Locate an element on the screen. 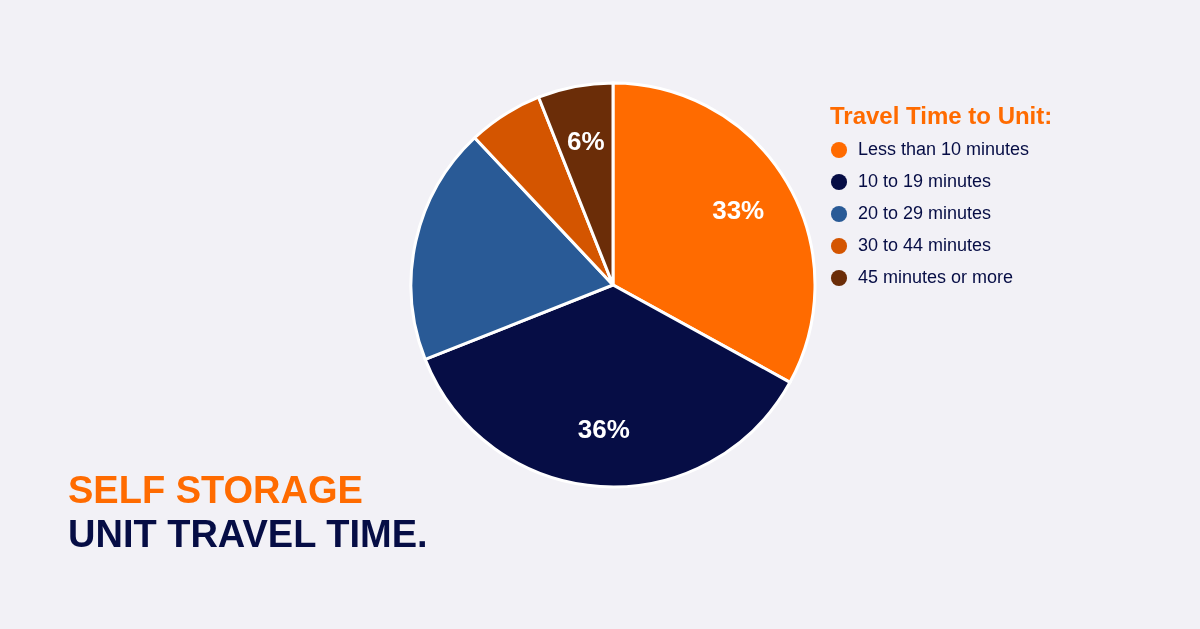 This screenshot has width=1200, height=629. legend-label: Less than 10 minutes is located at coordinates (944, 149).